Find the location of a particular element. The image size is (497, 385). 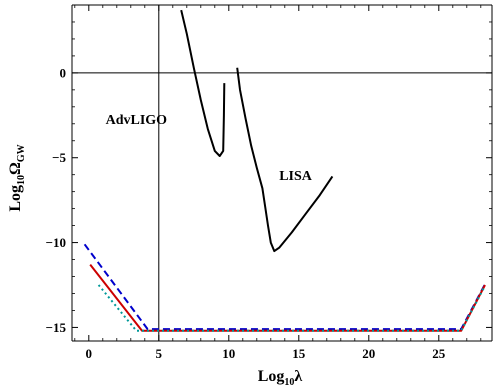

x-axis-title-base: Log is located at coordinates (271, 376).